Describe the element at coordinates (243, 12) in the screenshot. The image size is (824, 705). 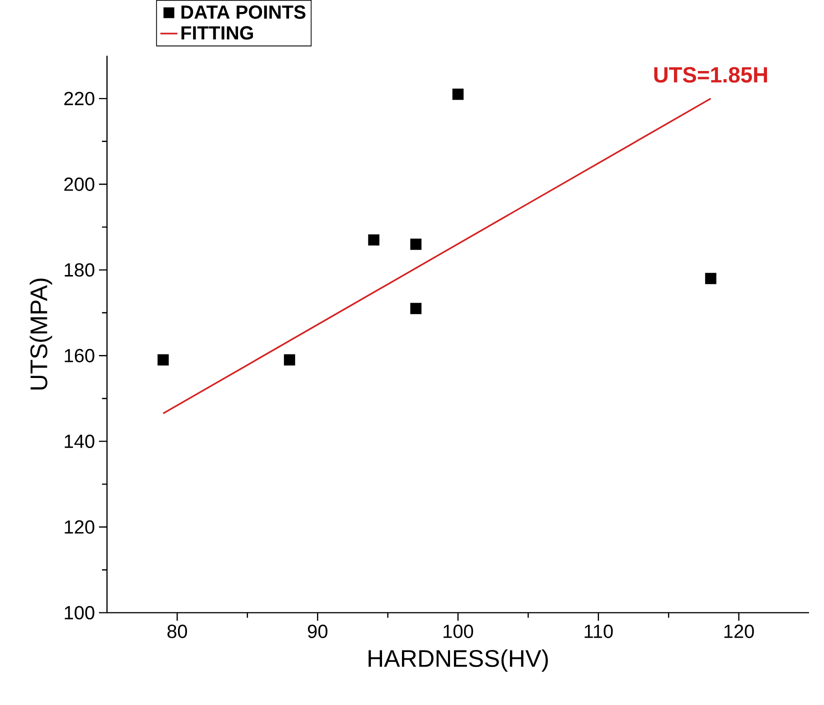
I see `legend-label: DATA POINTS` at that location.